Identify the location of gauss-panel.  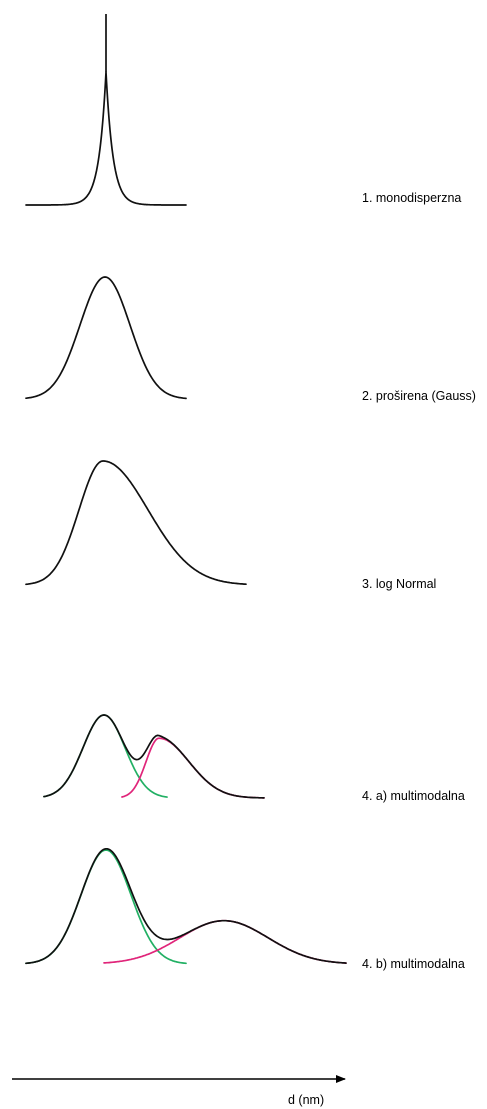
(106, 338).